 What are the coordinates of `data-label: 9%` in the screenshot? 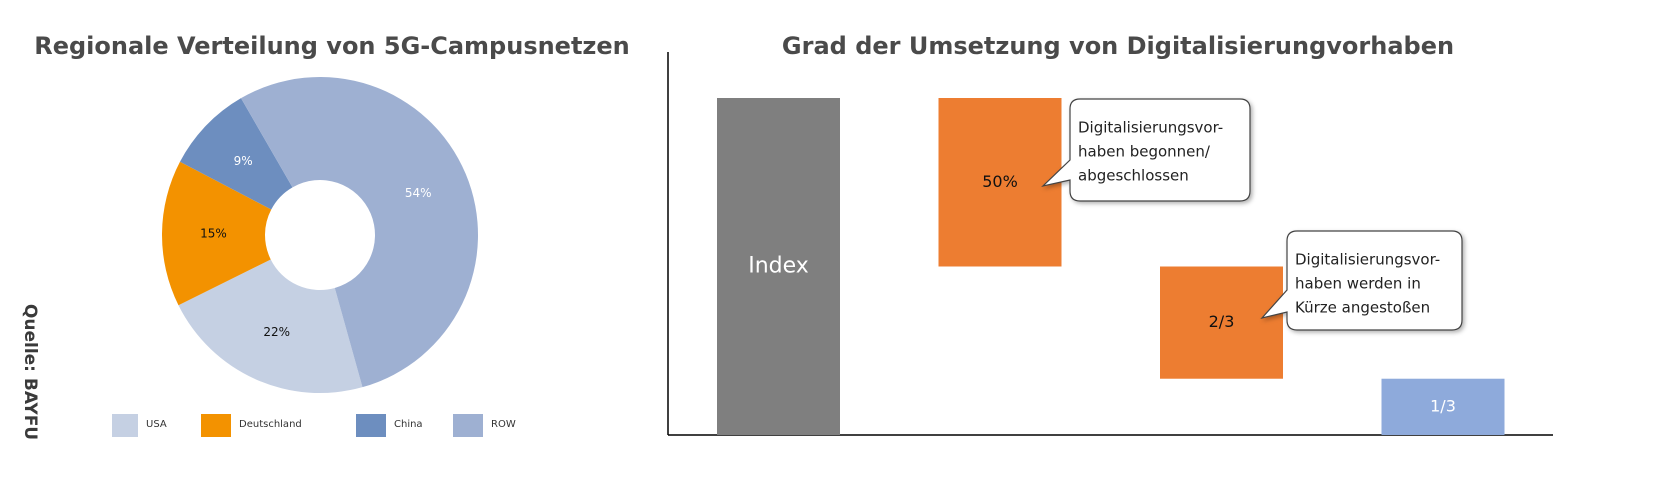 It's located at (243, 161).